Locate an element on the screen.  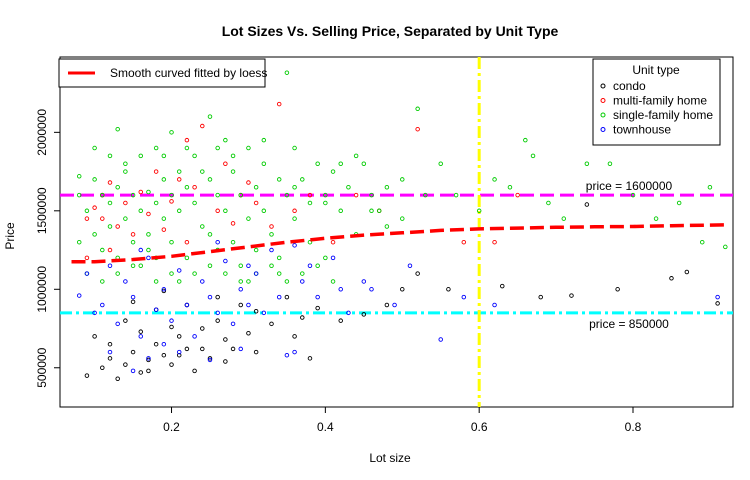
y-tick-label: 1500000 is located at coordinates (42, 210).